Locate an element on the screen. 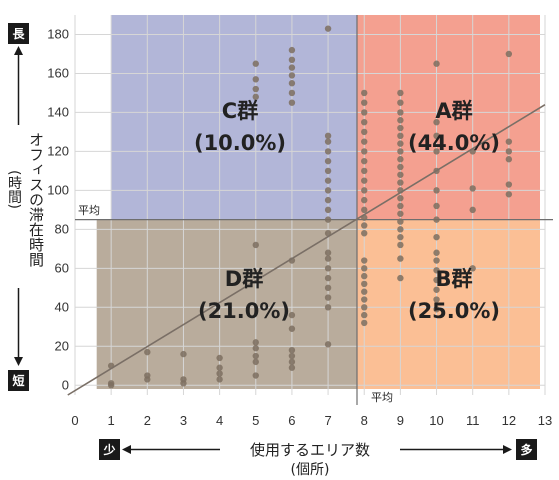  x-tick-label-9: 9 is located at coordinates (400, 420).